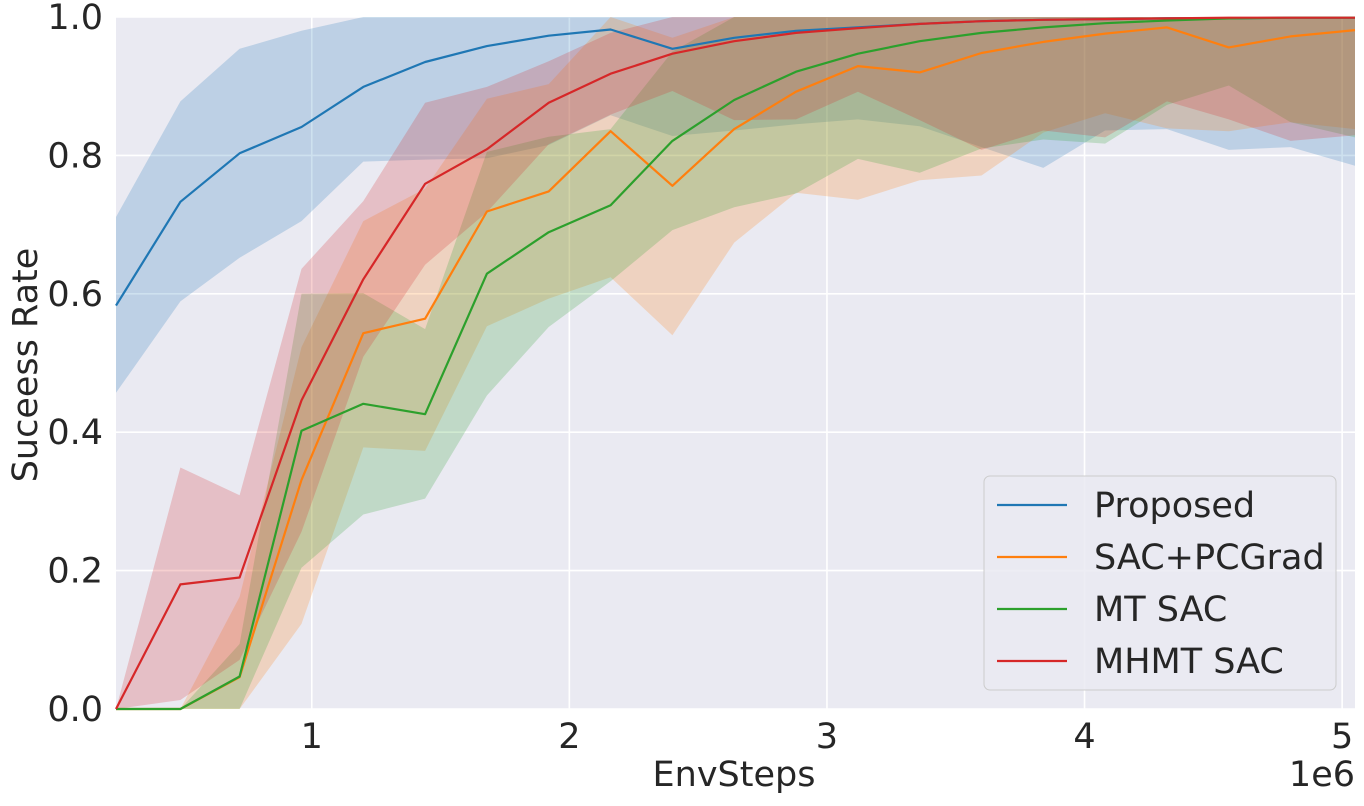  Describe the element at coordinates (1209, 558) in the screenshot. I see `legend-label: SAC+PCGrad` at that location.